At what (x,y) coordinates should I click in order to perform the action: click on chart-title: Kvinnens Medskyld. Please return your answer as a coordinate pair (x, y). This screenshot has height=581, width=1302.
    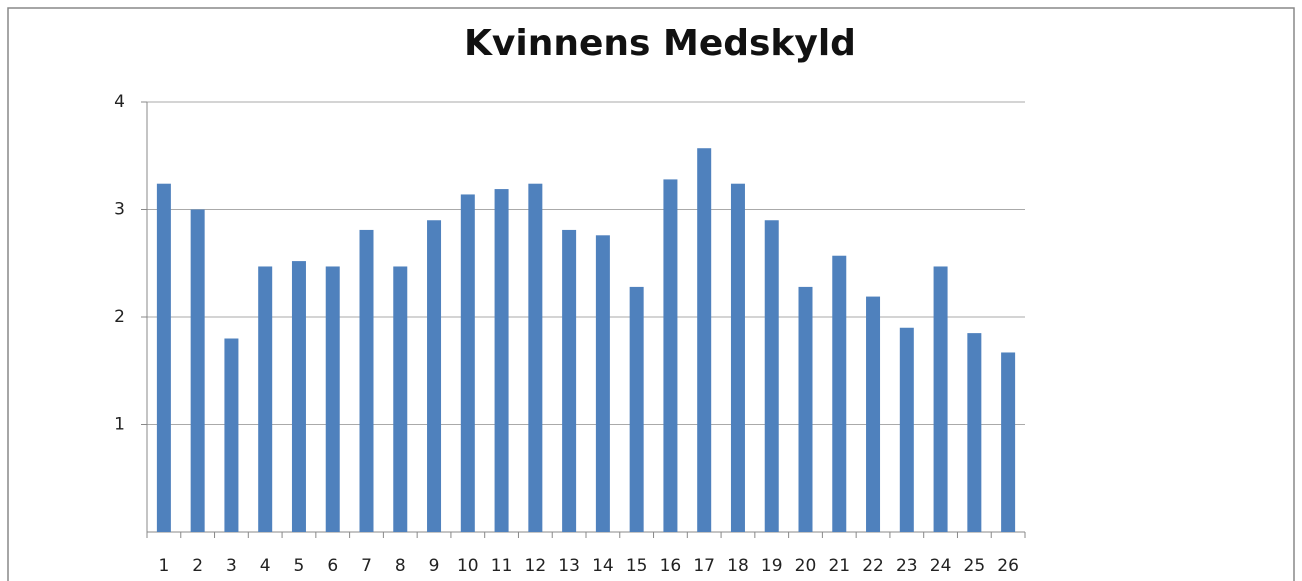
    Looking at the image, I should click on (660, 43).